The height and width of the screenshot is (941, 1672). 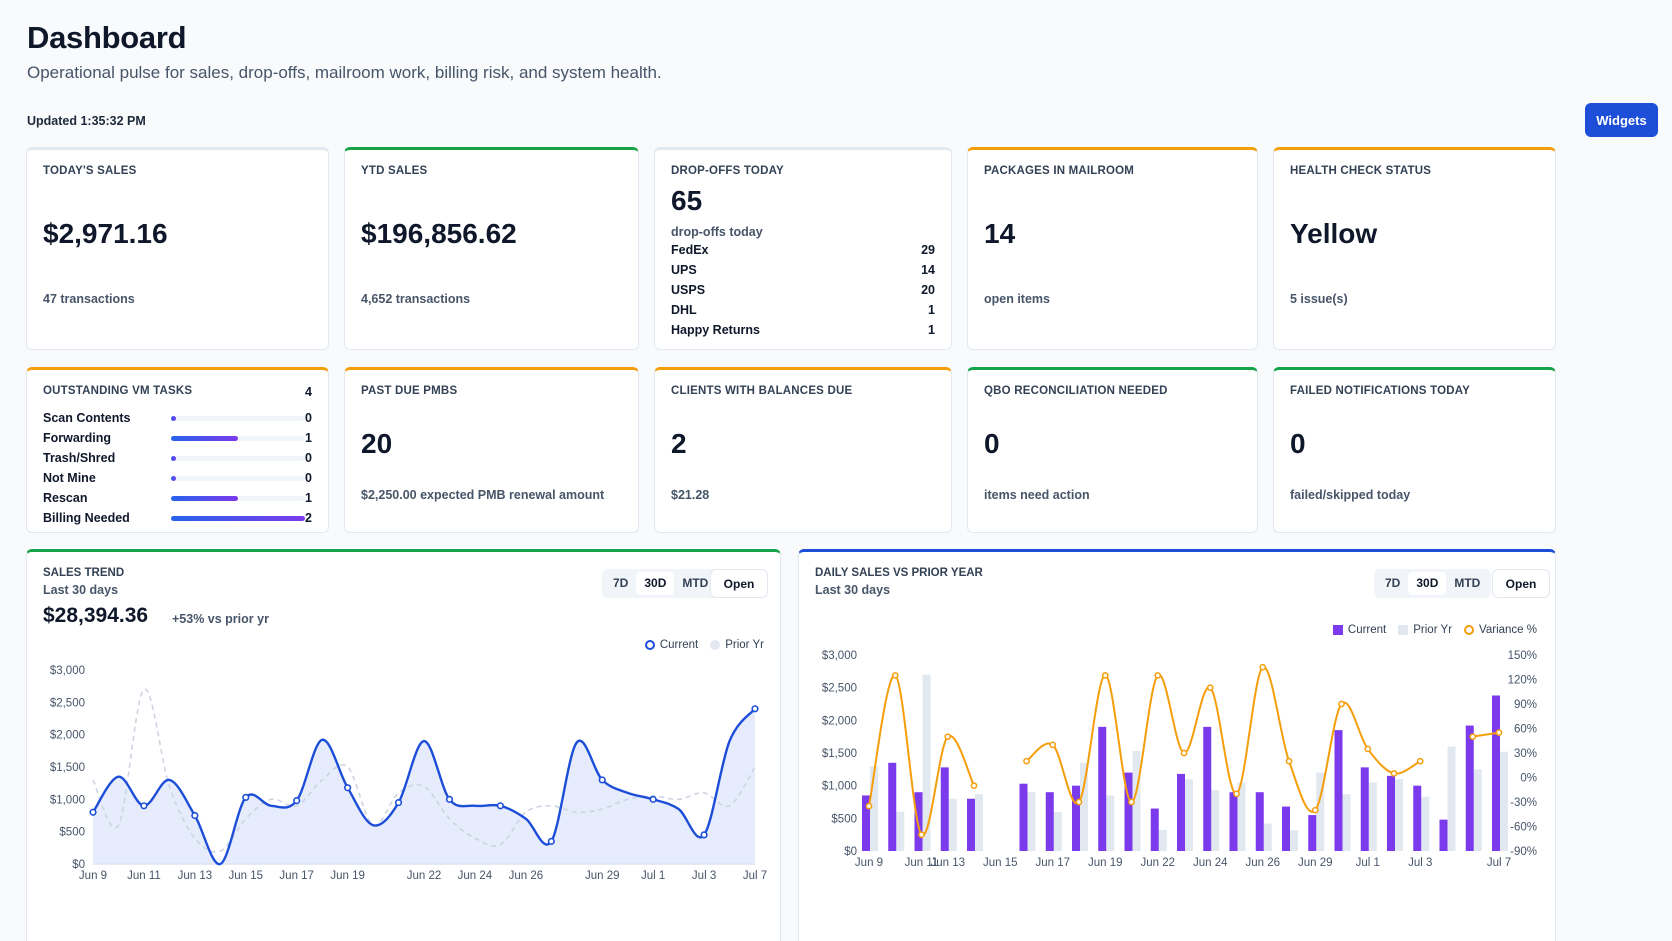 What do you see at coordinates (90, 171) in the screenshot?
I see `card-label: TODAY'S SALES` at bounding box center [90, 171].